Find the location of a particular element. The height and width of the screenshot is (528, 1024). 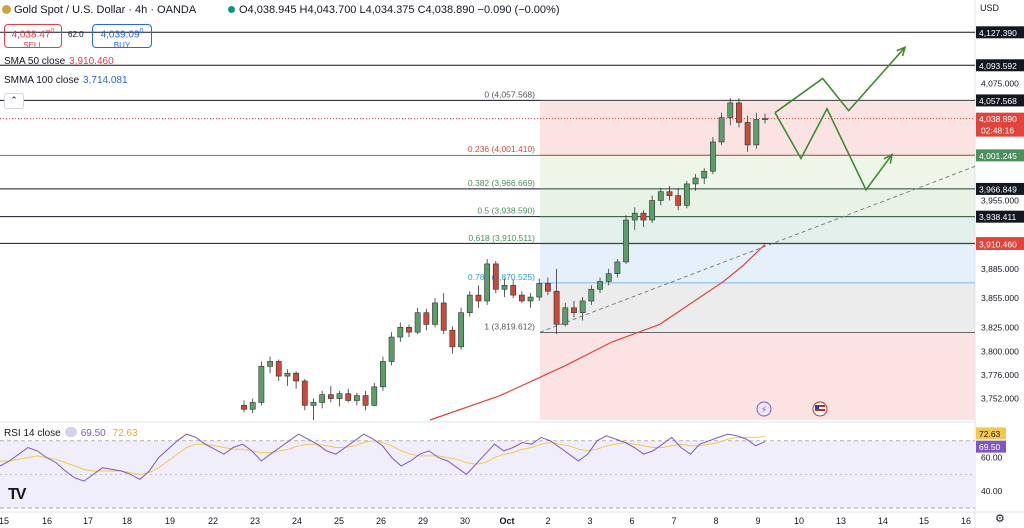

x-tick-2: 17 is located at coordinates (88, 521).